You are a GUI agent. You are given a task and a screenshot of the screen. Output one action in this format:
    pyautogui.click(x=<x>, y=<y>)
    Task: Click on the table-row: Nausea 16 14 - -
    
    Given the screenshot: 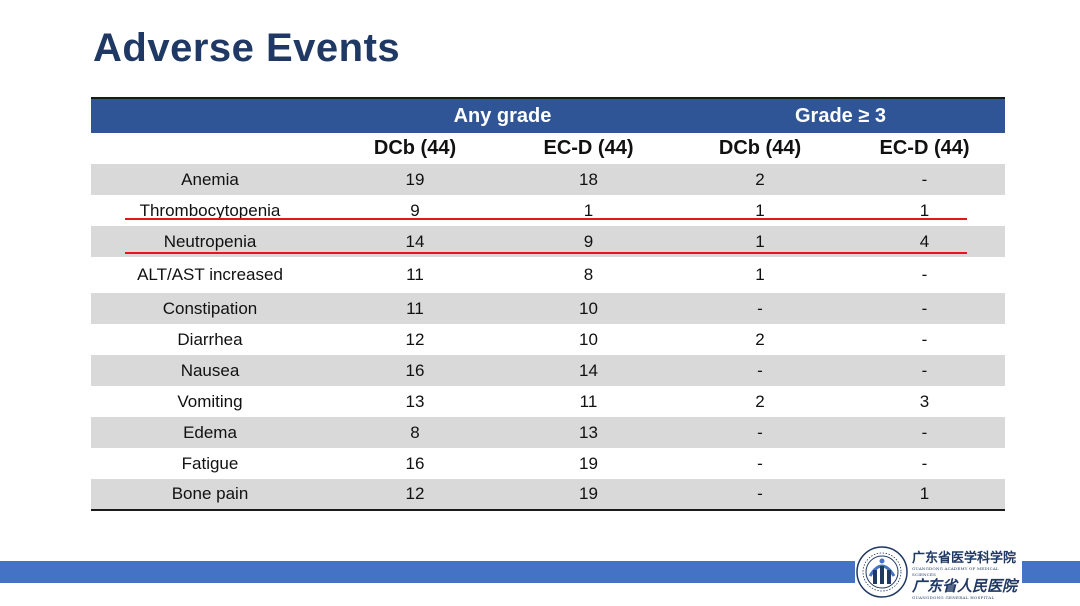 What is the action you would take?
    pyautogui.click(x=548, y=370)
    